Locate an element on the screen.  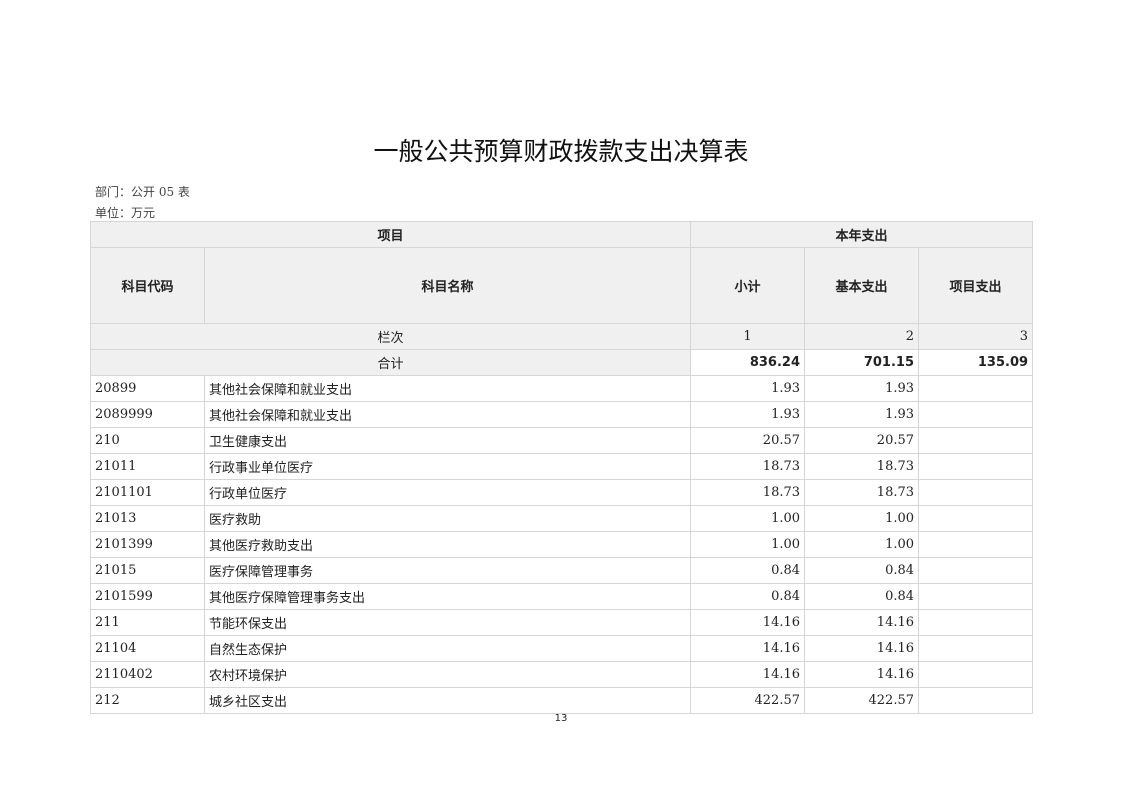
cell-name: 其他医疗救助支出 is located at coordinates (447, 544).